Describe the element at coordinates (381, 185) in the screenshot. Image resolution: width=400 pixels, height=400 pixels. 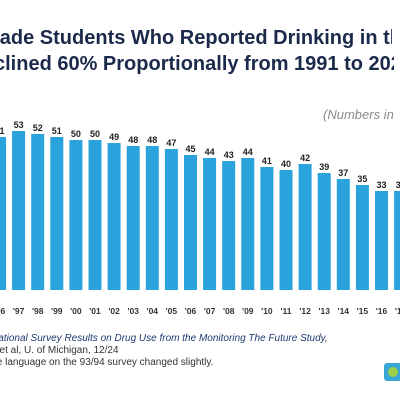
I see `bar-value-label-20: 33` at that location.